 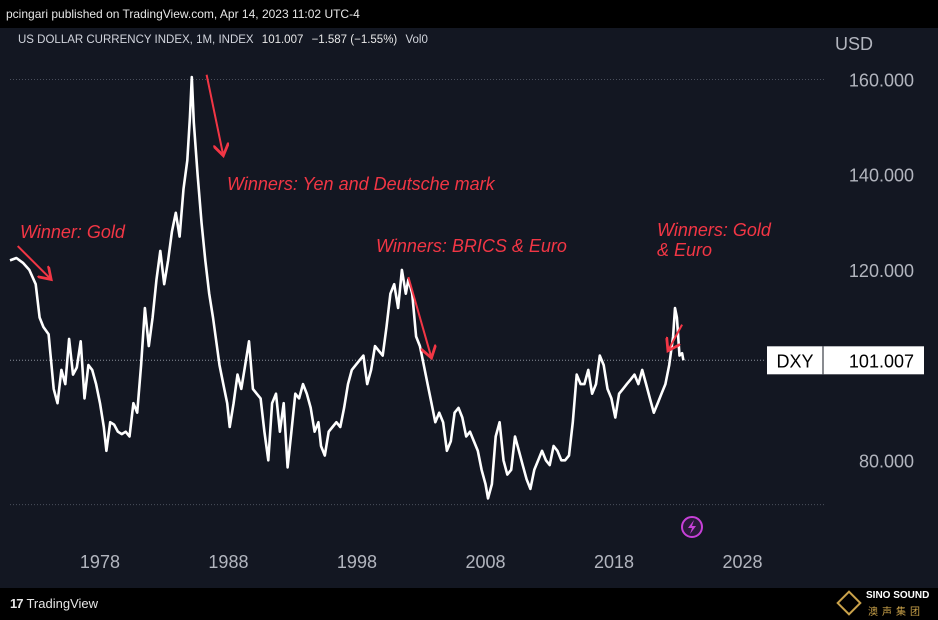 I want to click on sino-sound-watermark: SINO SOUND 澳声集团, so click(x=885, y=604).